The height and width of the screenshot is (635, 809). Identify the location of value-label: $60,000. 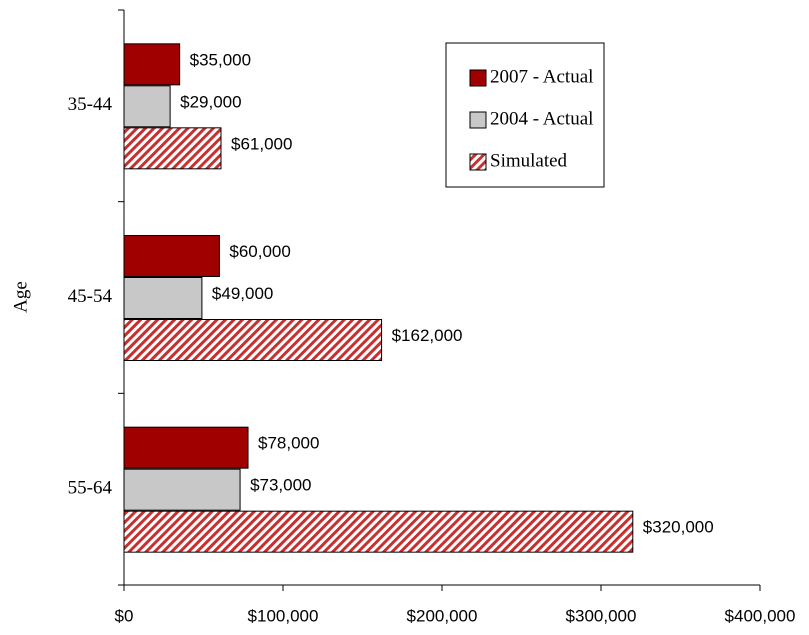
(259, 251).